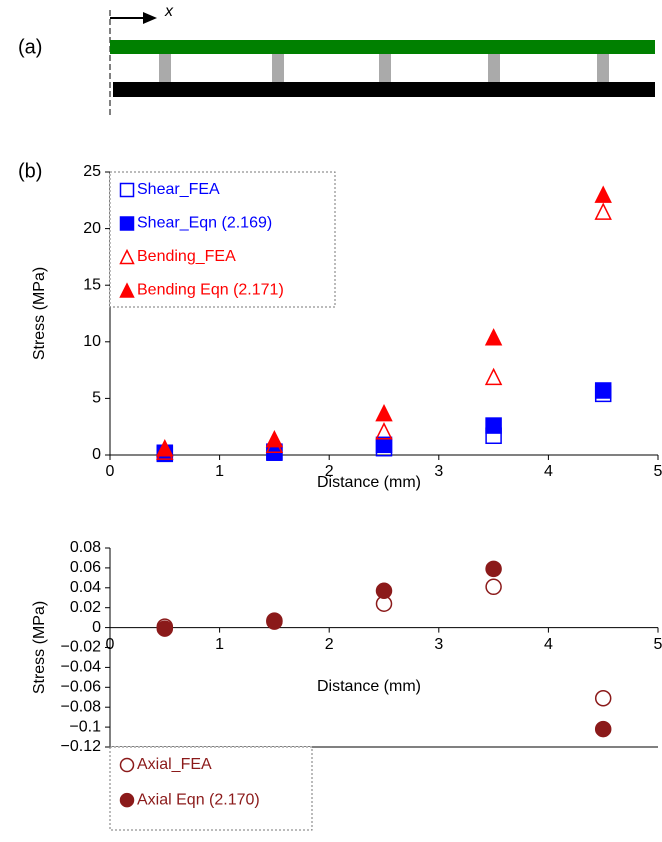 The image size is (662, 842). I want to click on bottom-plate, so click(384, 89).